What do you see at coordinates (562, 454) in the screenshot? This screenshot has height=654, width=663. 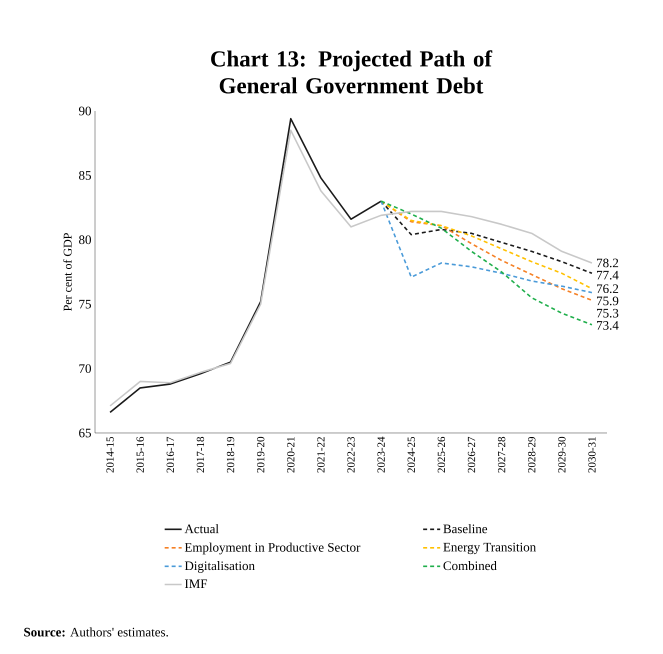 I see `x-tick-label: 2029-30` at bounding box center [562, 454].